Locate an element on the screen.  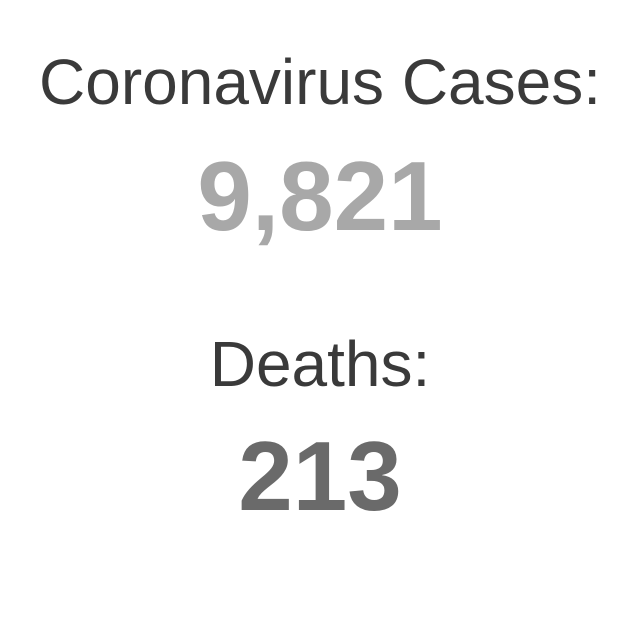
deaths-label: Deaths: is located at coordinates (320, 364).